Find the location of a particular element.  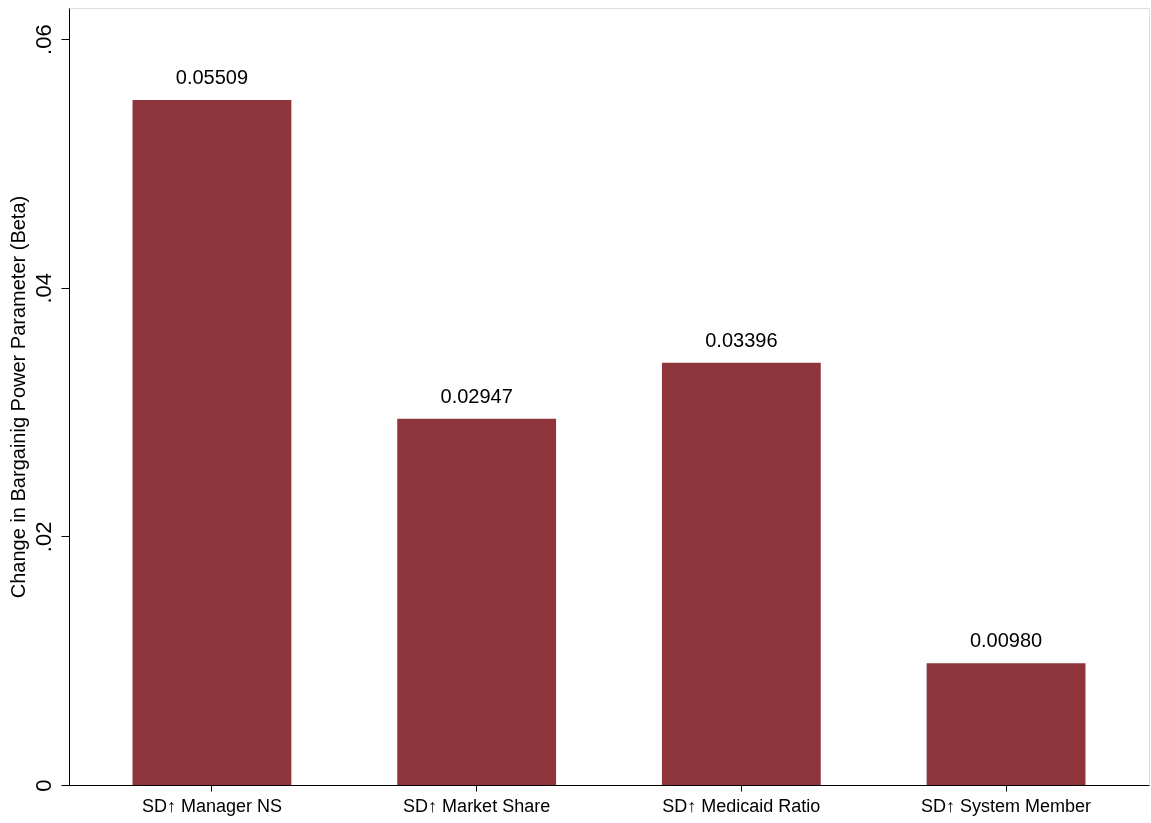

x-tick-label: SD↑ Market Share is located at coordinates (477, 805).